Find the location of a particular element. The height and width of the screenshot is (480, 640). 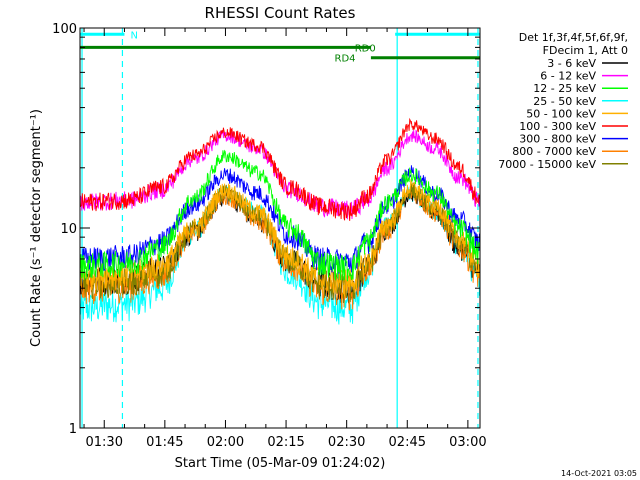

y-tick-label-2: 100 is located at coordinates (64, 29).